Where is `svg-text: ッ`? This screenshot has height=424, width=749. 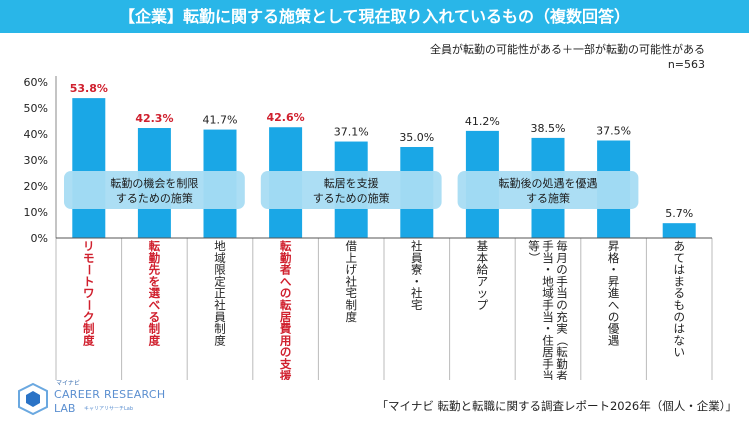 svg-text: ッ is located at coordinates (483, 293).